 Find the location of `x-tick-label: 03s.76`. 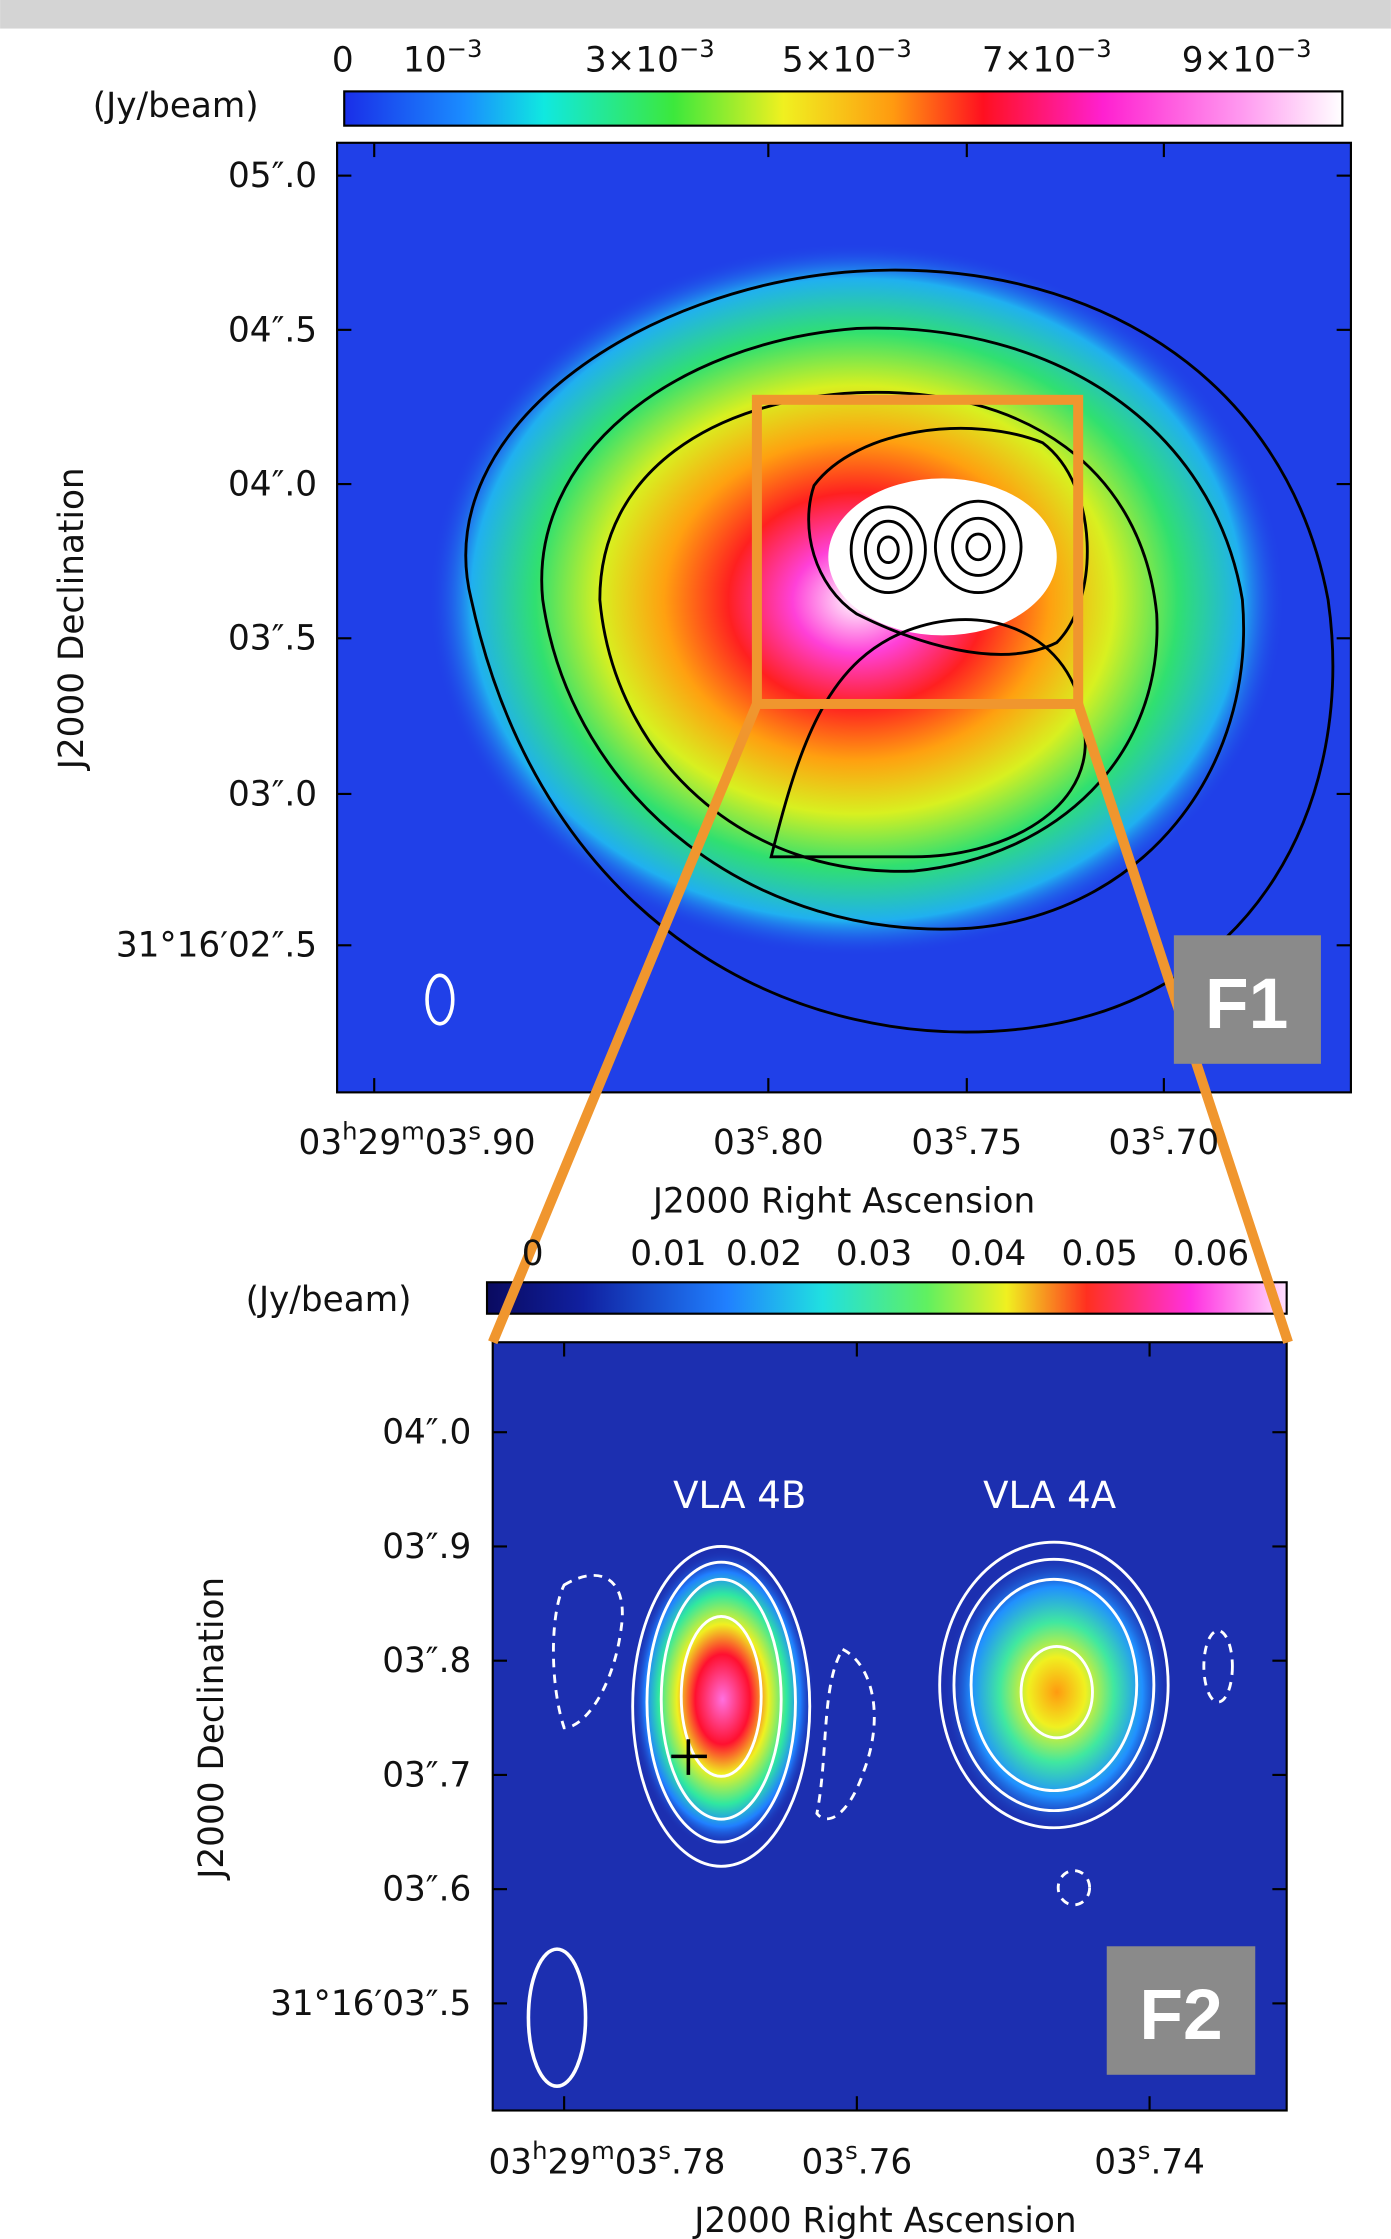

x-tick-label: 03s.76 is located at coordinates (856, 2159).